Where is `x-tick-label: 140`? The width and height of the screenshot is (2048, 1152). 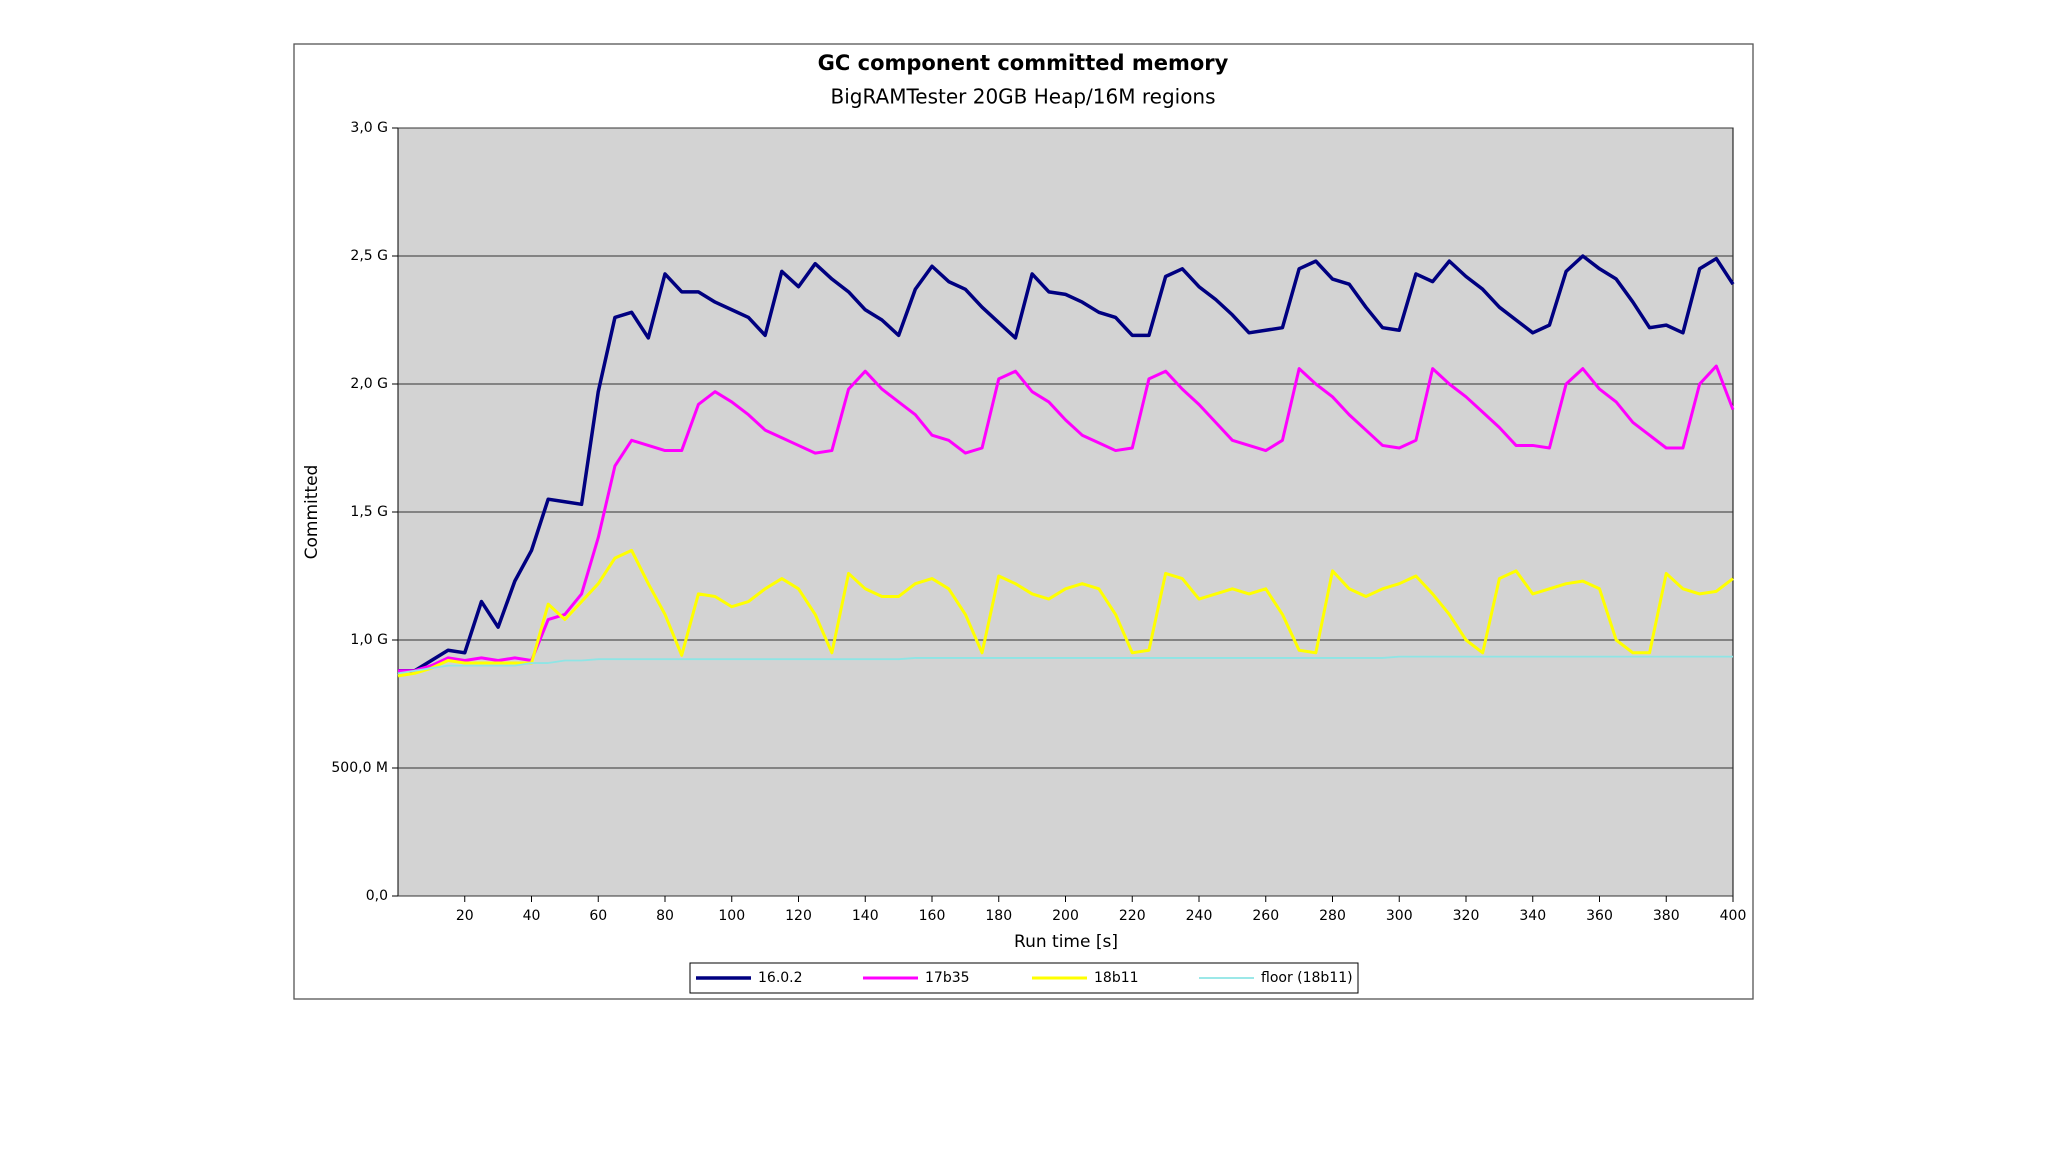 x-tick-label: 140 is located at coordinates (865, 916).